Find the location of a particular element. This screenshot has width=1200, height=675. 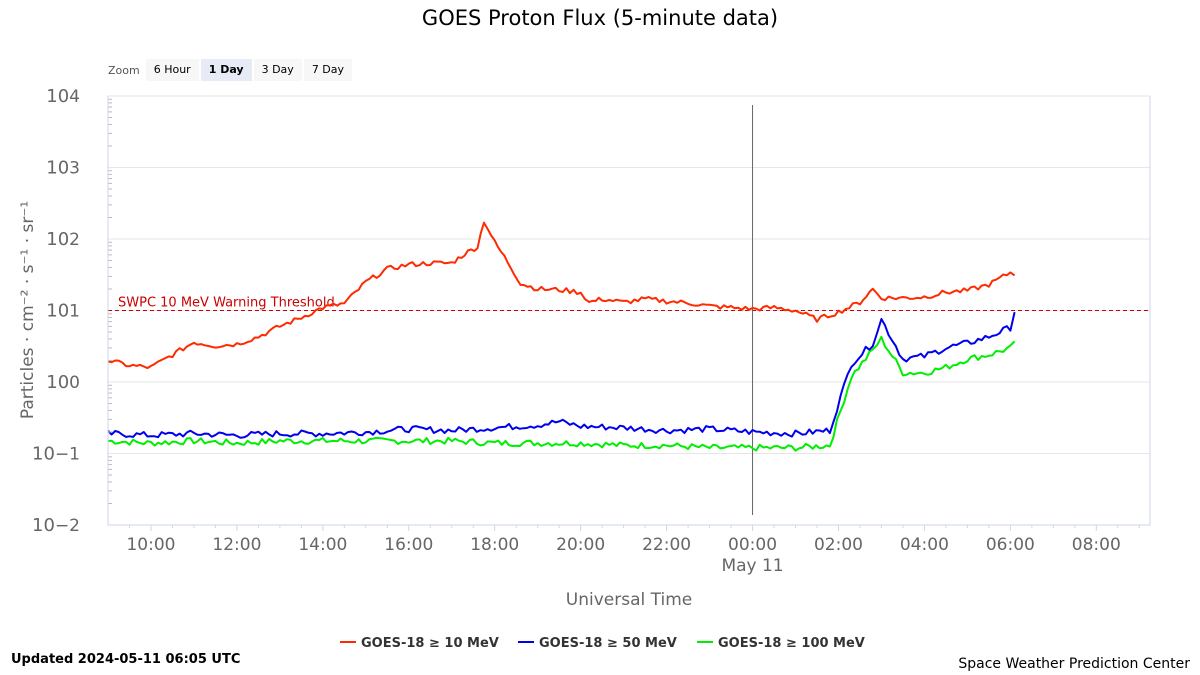

legend-label: GOES-18 ≥ 10 MeV is located at coordinates (430, 643).